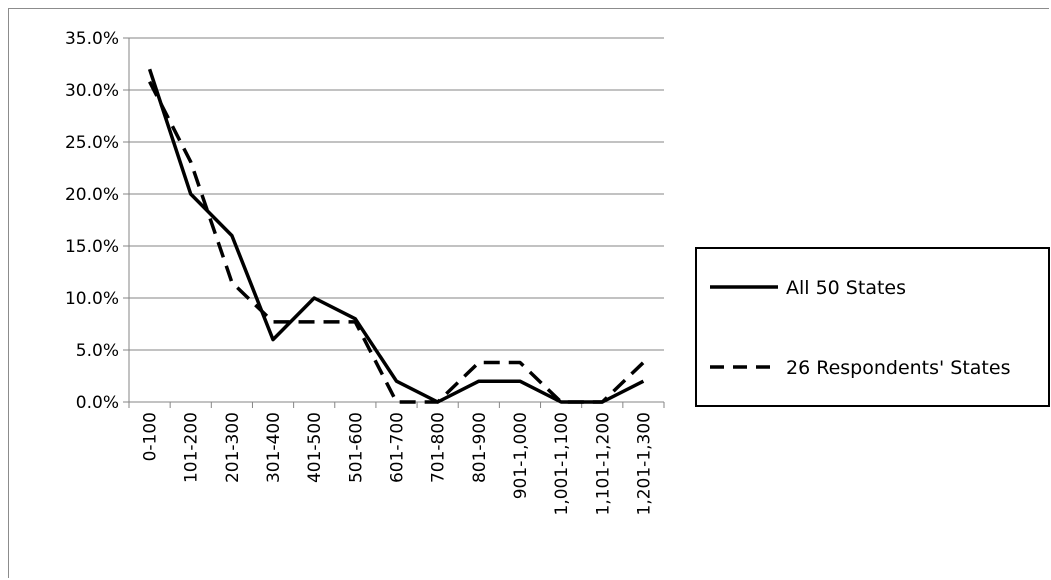 This screenshot has width=1051, height=580. I want to click on x-tick-label: 0-100, so click(151, 436).